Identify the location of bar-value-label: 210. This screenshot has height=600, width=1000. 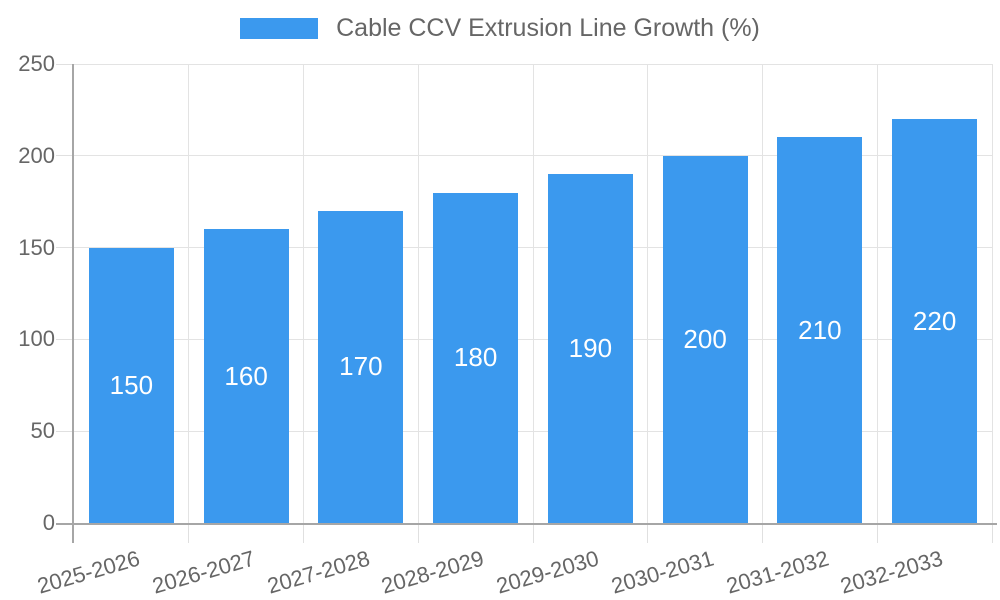
(820, 329).